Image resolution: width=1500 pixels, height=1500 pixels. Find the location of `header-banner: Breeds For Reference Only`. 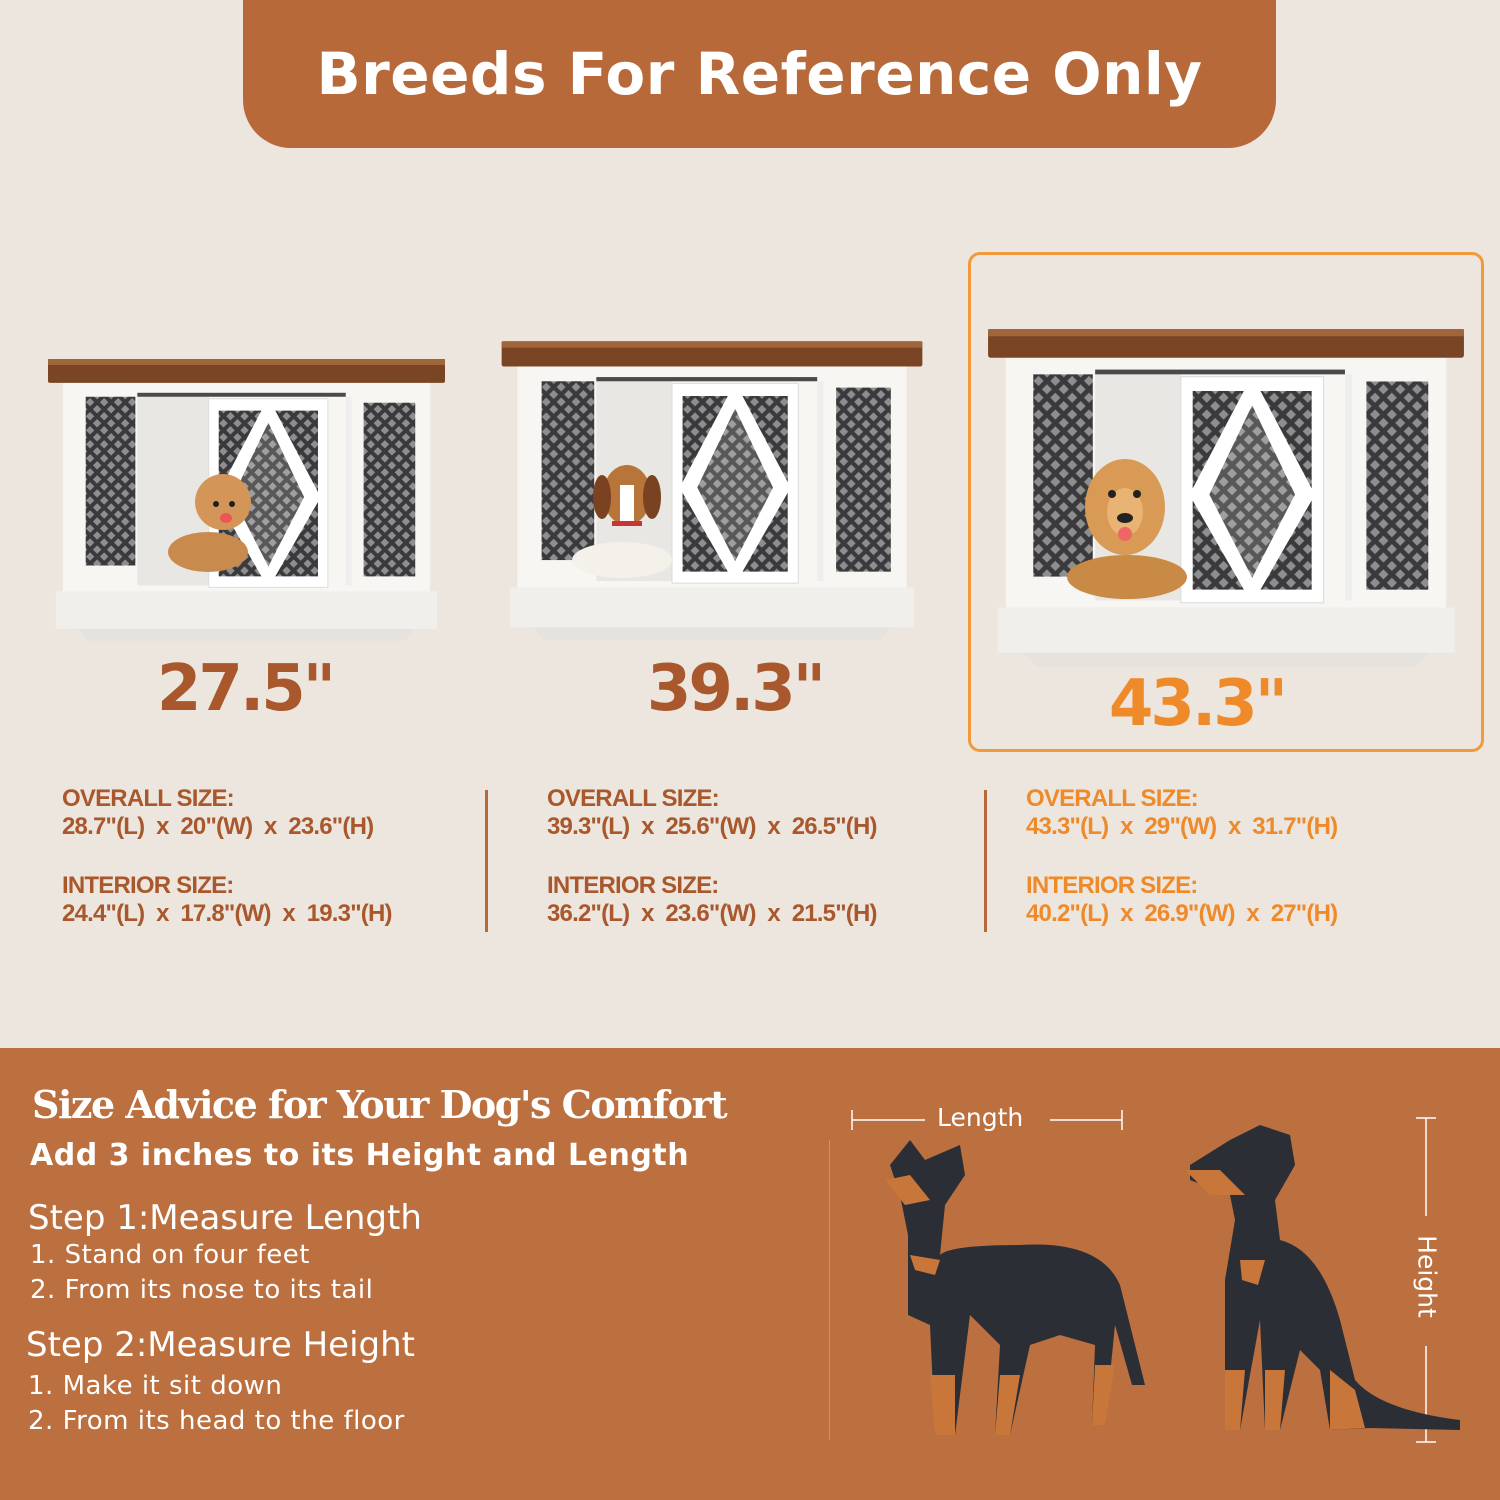

header-banner: Breeds For Reference Only is located at coordinates (759, 74).